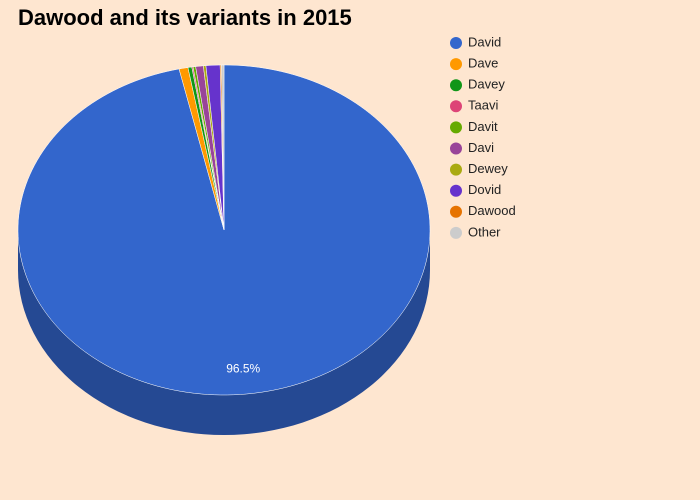 This screenshot has width=700, height=500. Describe the element at coordinates (488, 168) in the screenshot. I see `legend-label: Dewey` at that location.